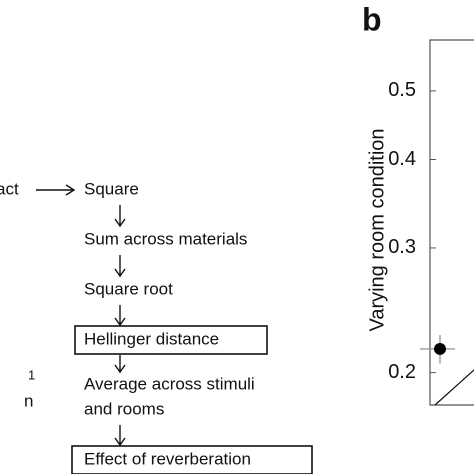 The width and height of the screenshot is (474, 474). I want to click on step-box: Effect of reverberation, so click(167, 458).